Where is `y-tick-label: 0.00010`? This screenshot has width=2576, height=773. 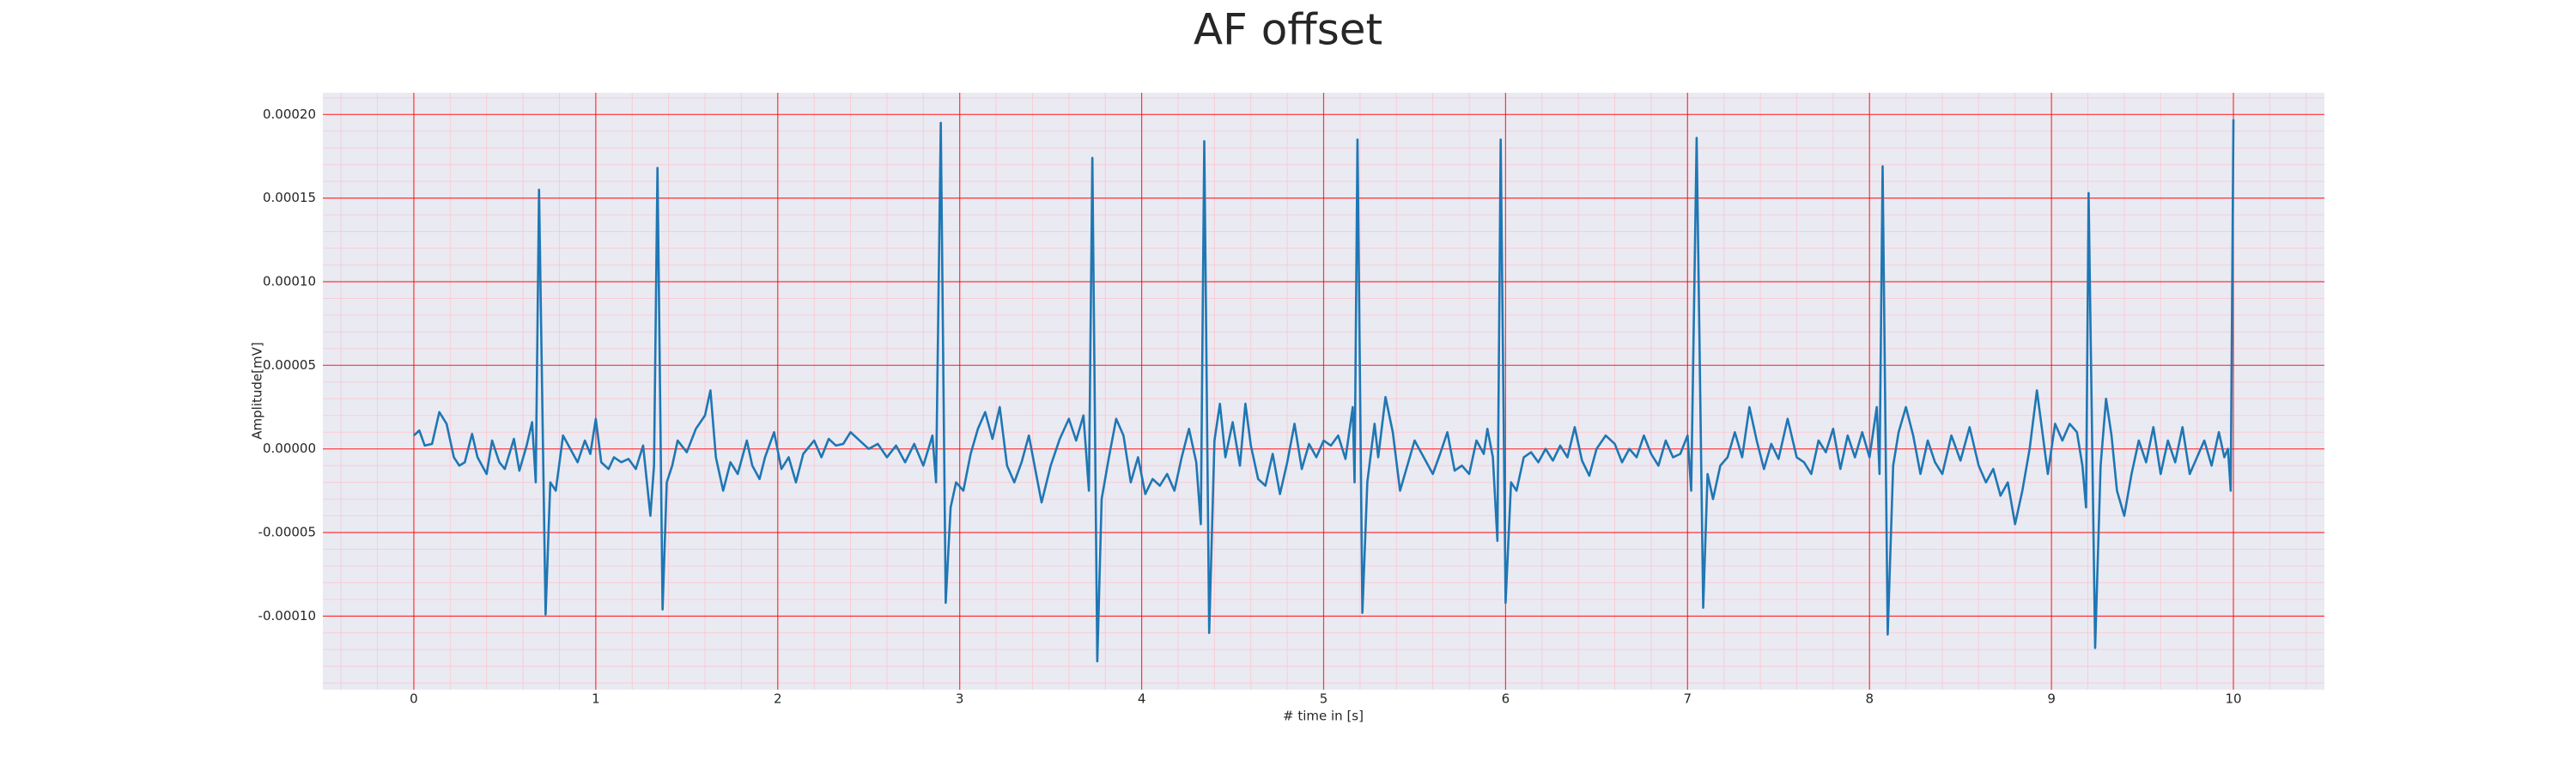
y-tick-label: 0.00010 is located at coordinates (290, 281).